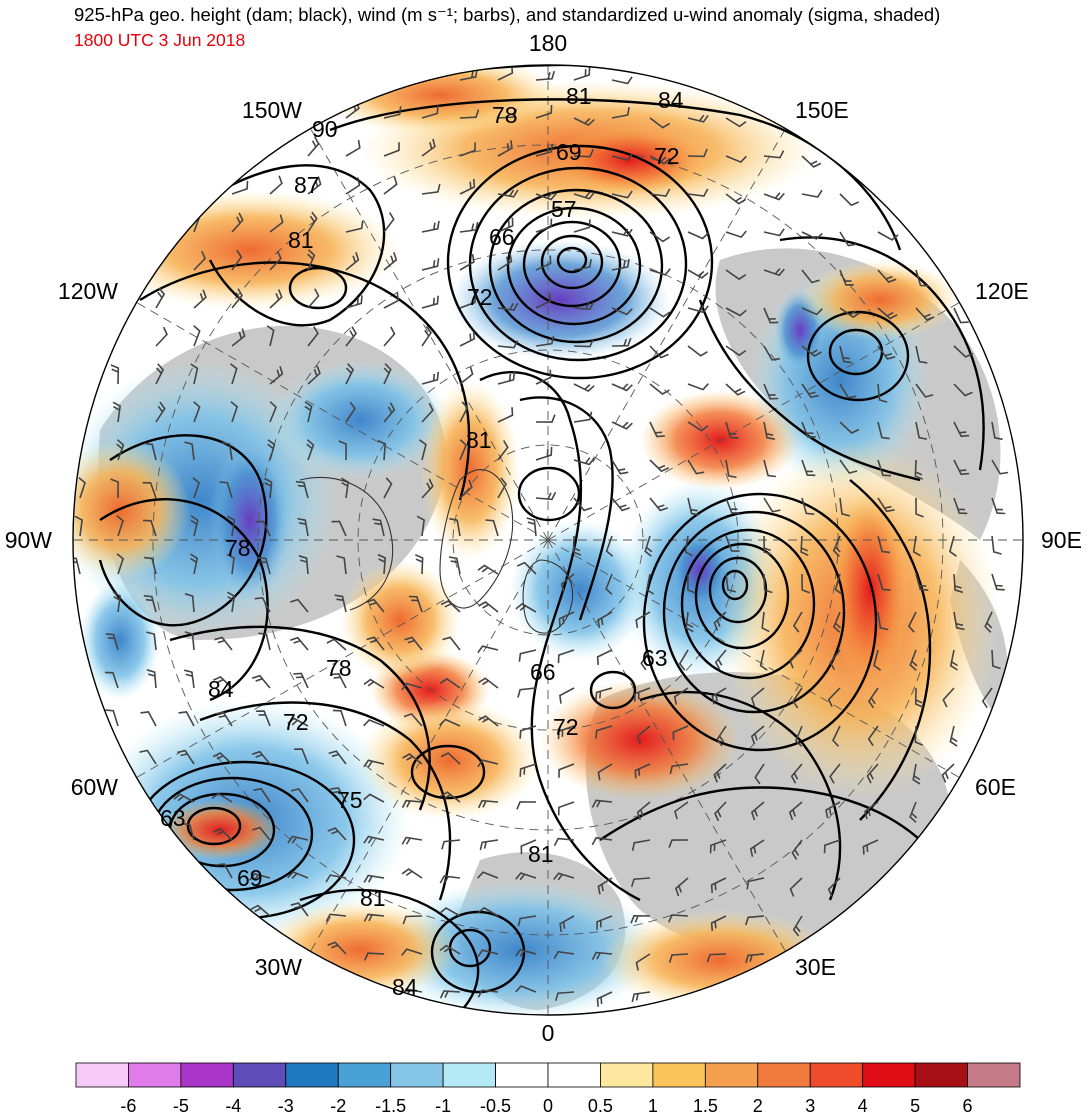 The height and width of the screenshot is (1112, 1088). What do you see at coordinates (1002, 291) in the screenshot?
I see `lon-label-120e: 120E` at bounding box center [1002, 291].